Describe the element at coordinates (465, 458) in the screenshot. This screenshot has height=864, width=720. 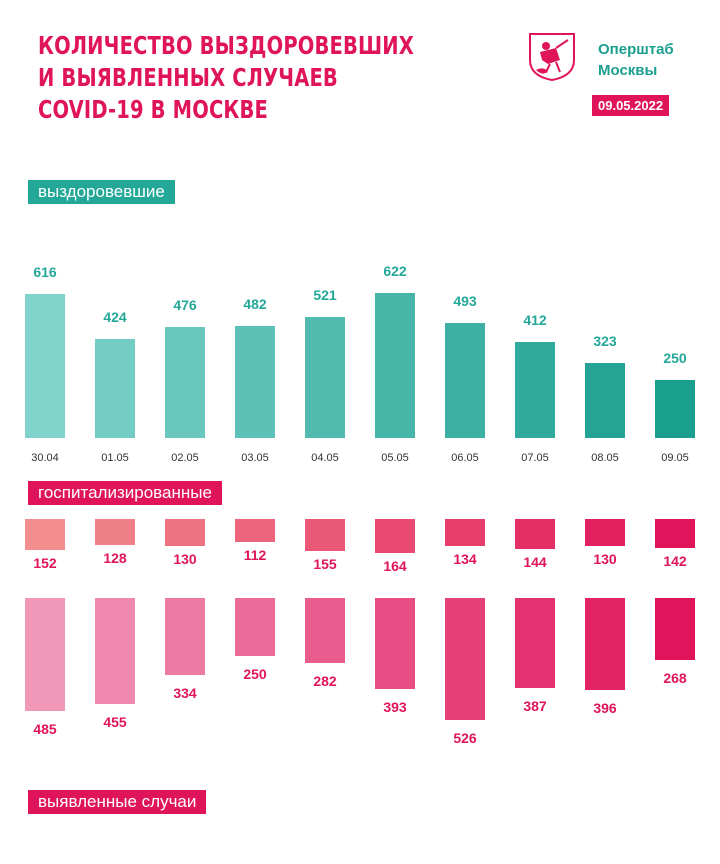
I see `date-tick-label: 06.05` at that location.